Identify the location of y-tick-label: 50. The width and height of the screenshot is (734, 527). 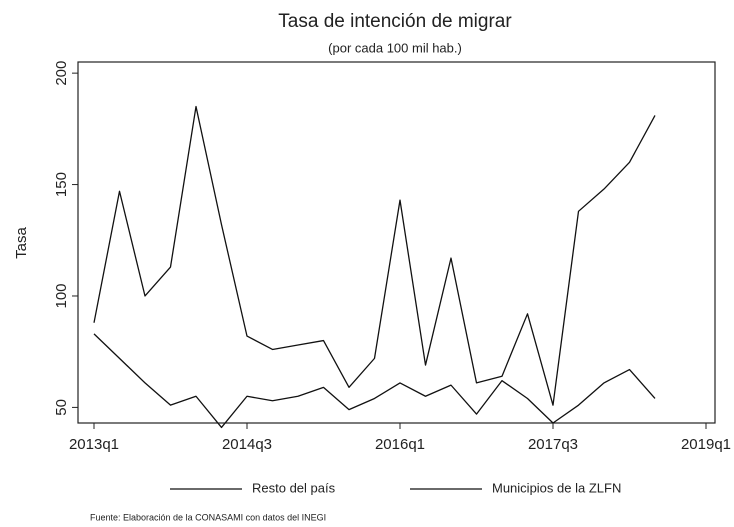
(61, 407).